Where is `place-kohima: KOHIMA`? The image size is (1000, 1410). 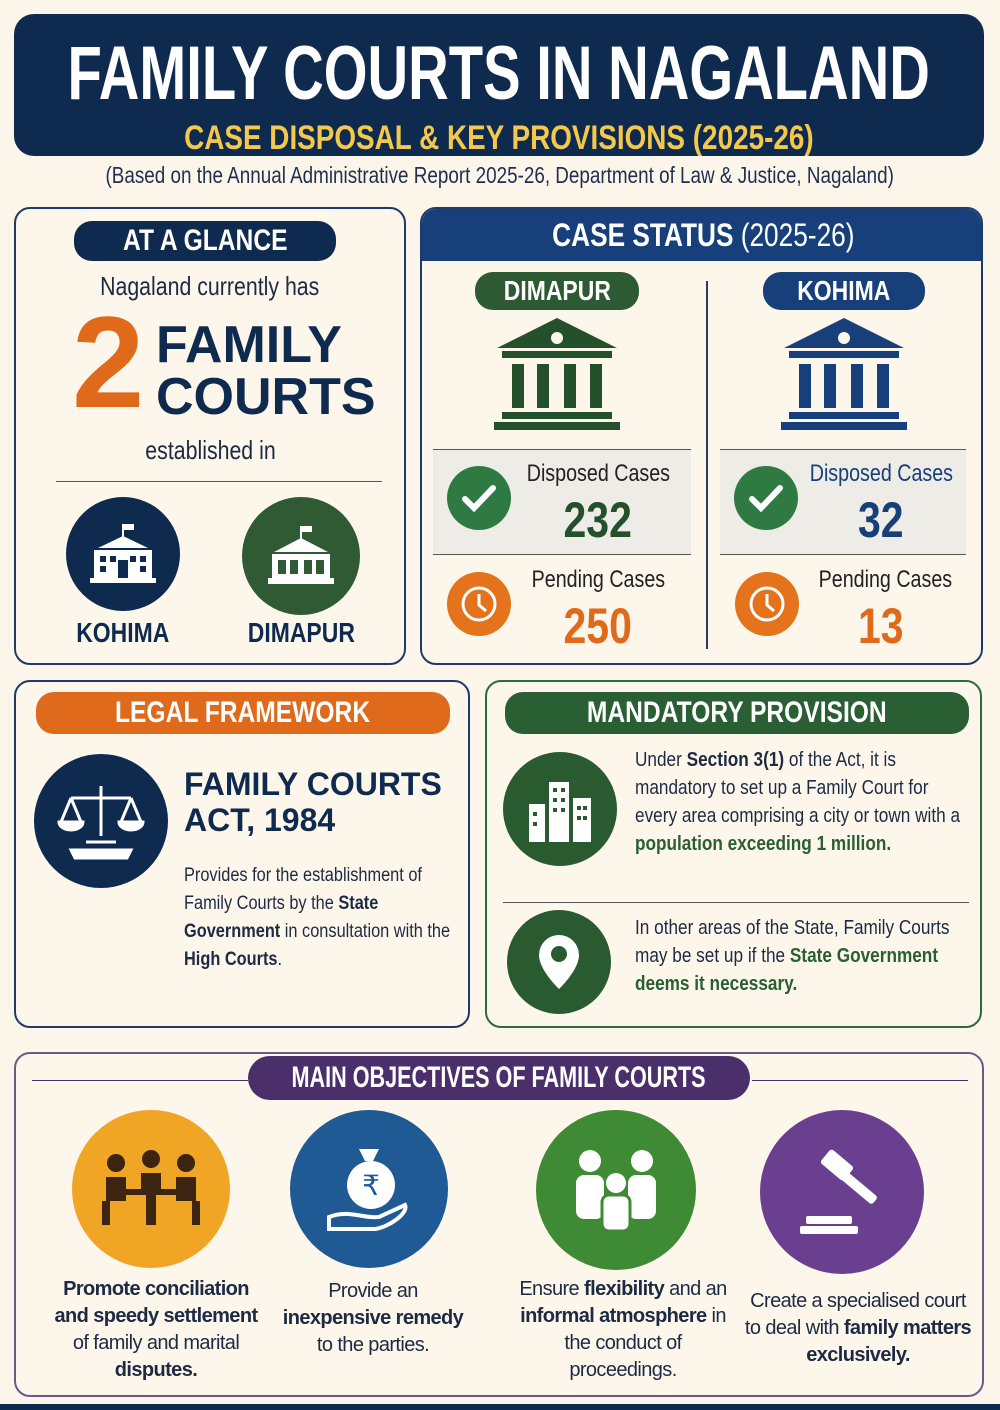
place-kohima: KOHIMA is located at coordinates (123, 632).